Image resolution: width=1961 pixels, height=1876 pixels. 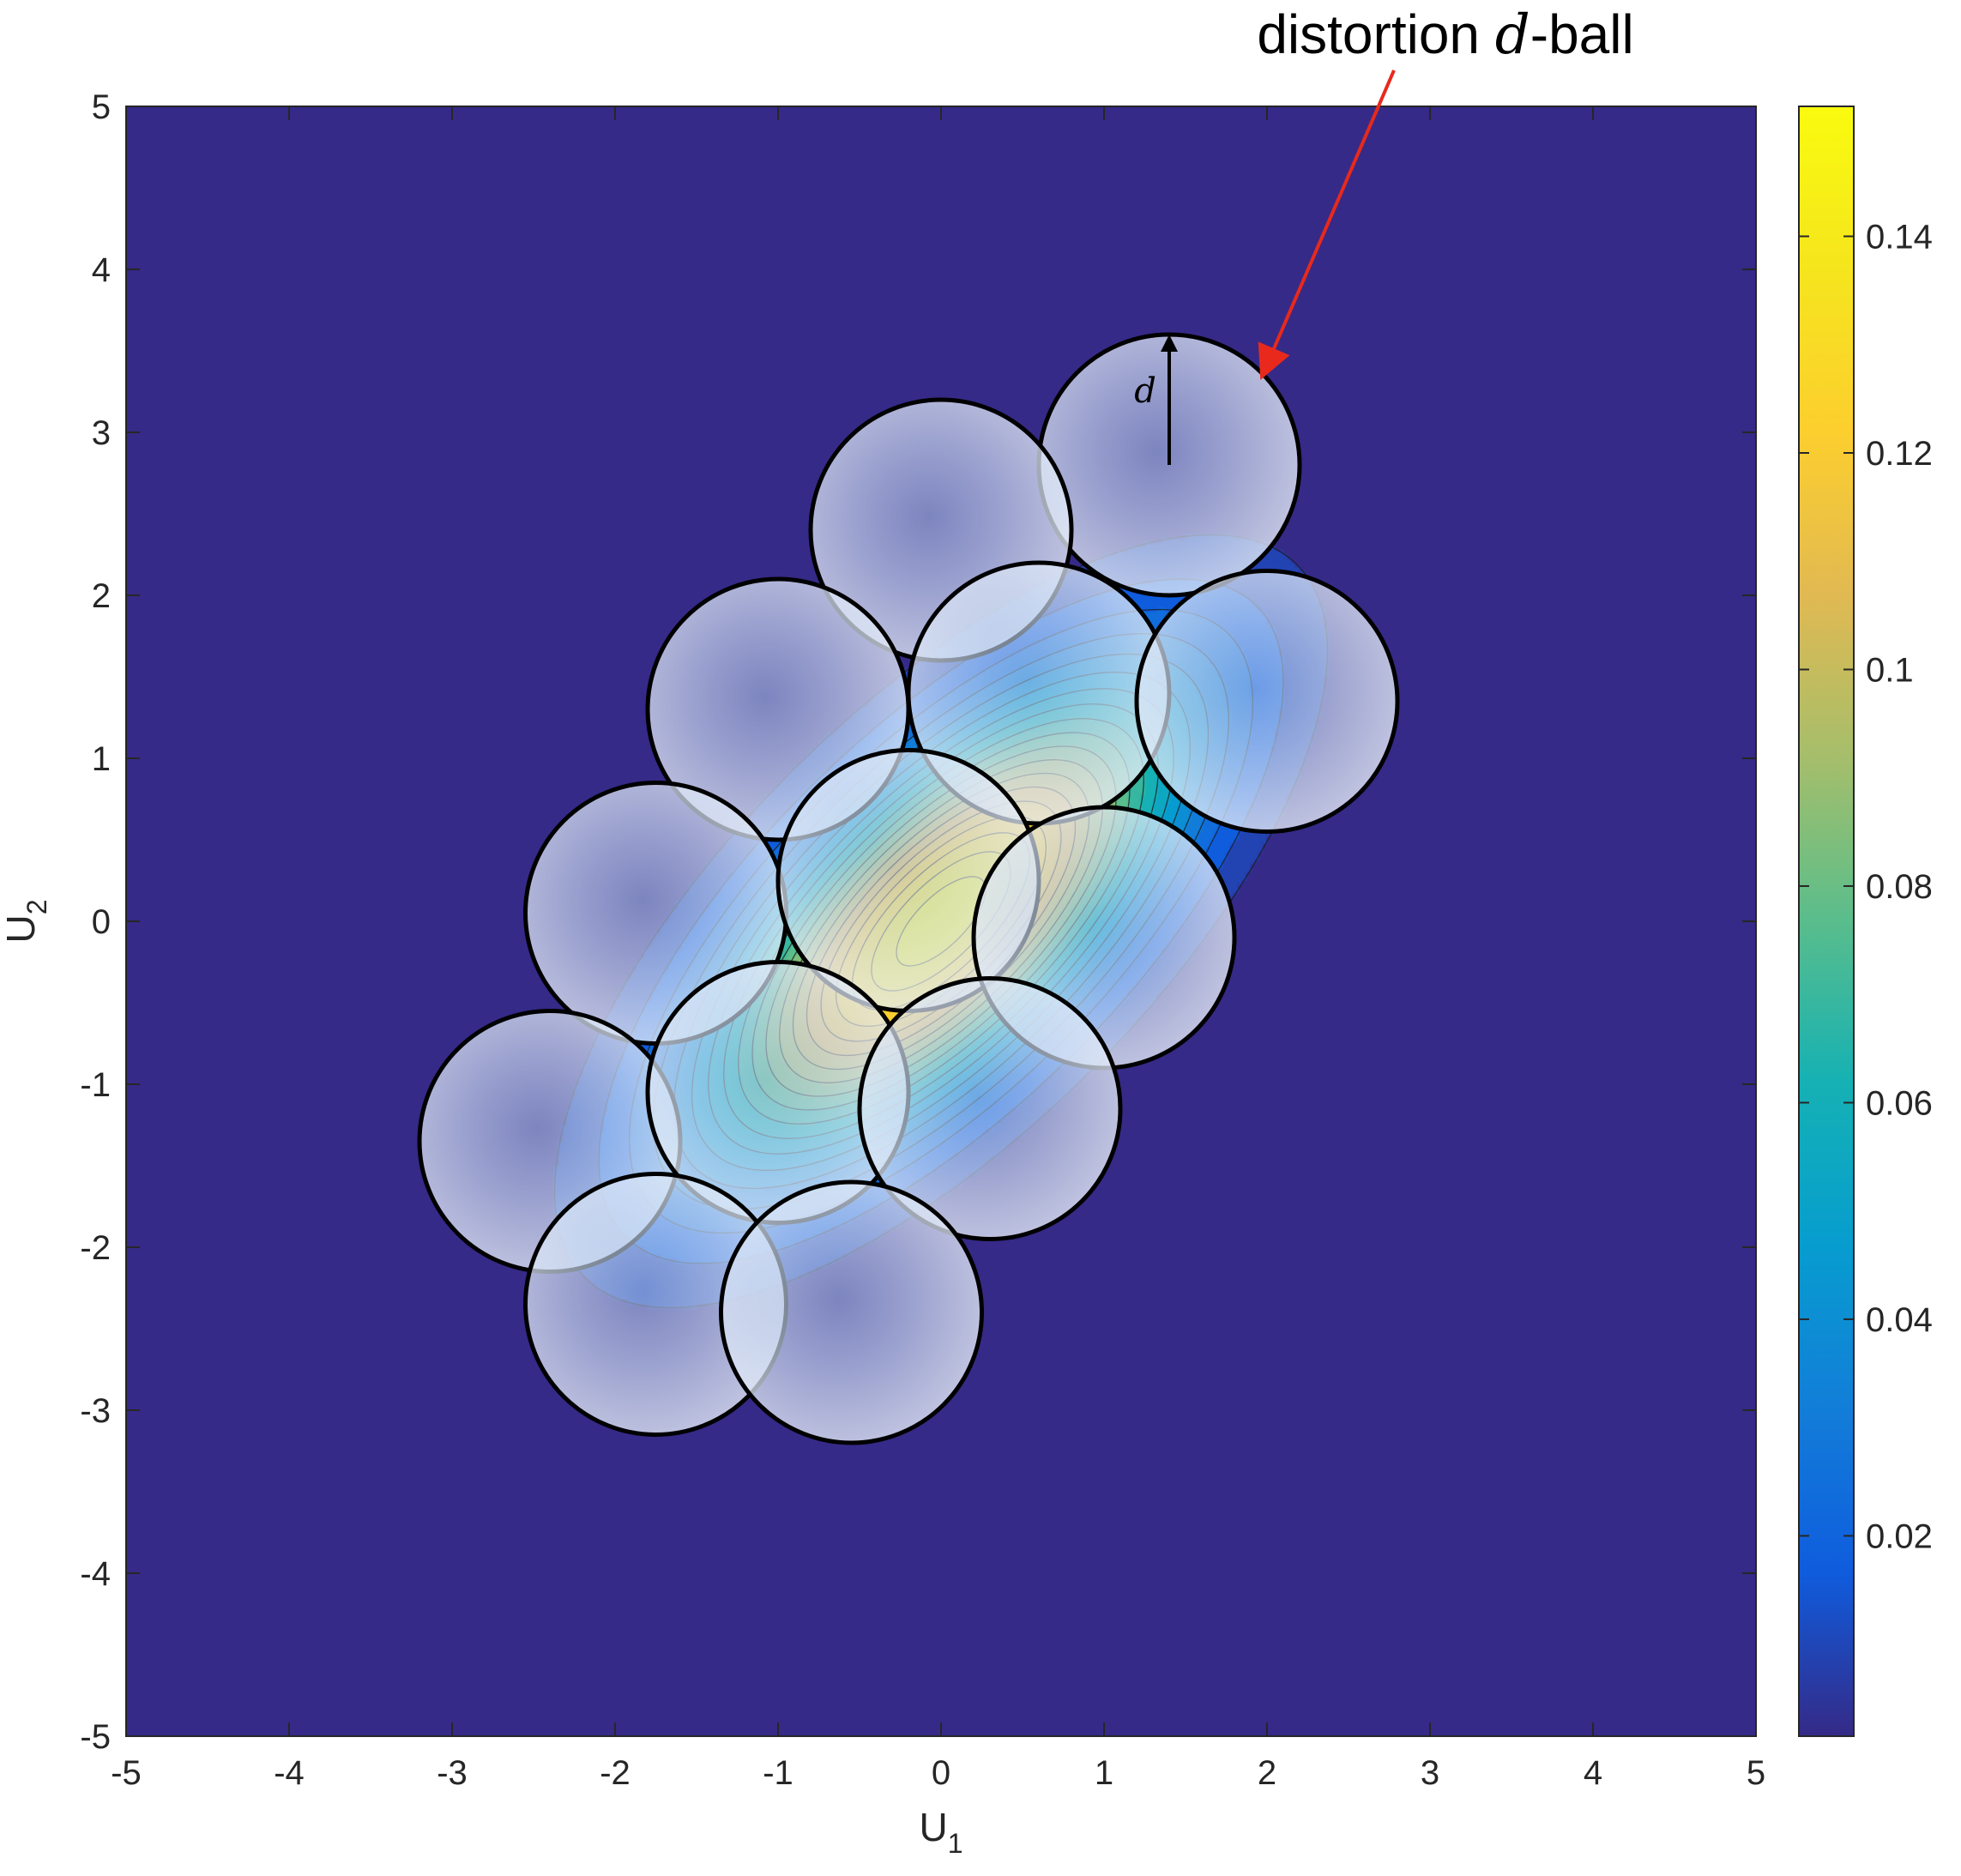 What do you see at coordinates (101, 433) in the screenshot?
I see `y-tick-label: 3` at bounding box center [101, 433].